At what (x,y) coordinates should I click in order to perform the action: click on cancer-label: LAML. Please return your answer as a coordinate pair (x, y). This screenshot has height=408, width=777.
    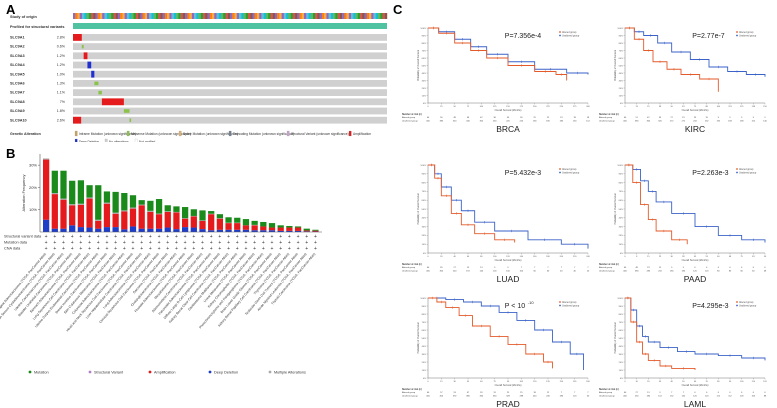
    Looking at the image, I should click on (695, 403).